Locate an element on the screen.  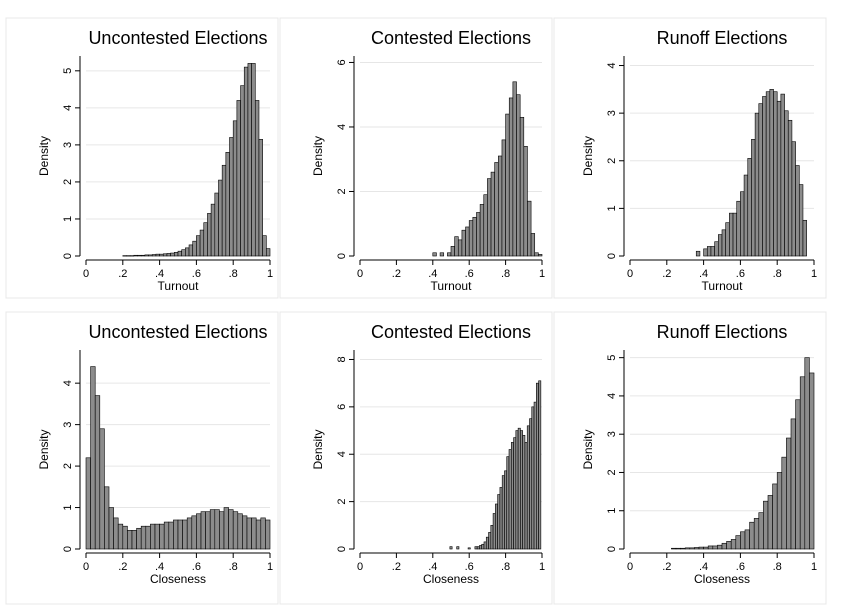
x-axis-label: Turnout is located at coordinates (452, 286).